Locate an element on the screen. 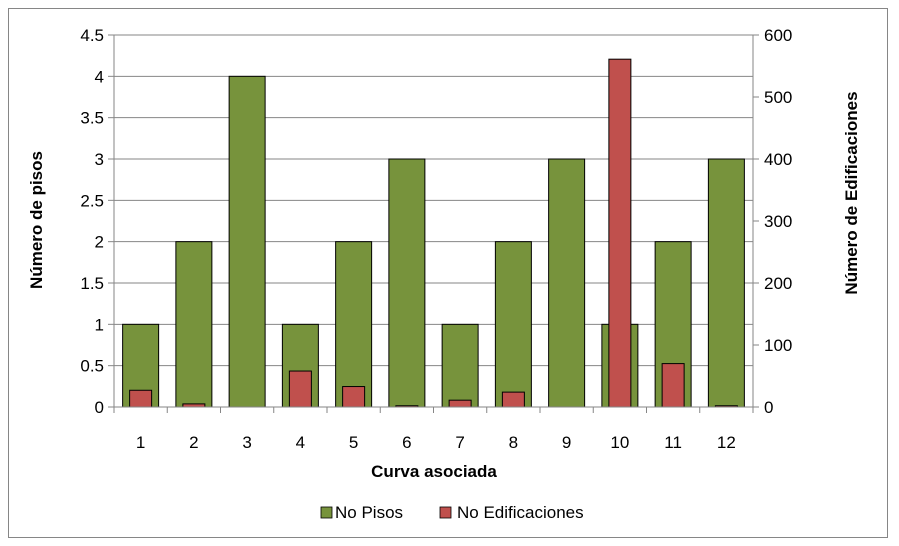 The height and width of the screenshot is (546, 899). x-tick-label: 8 is located at coordinates (513, 442).